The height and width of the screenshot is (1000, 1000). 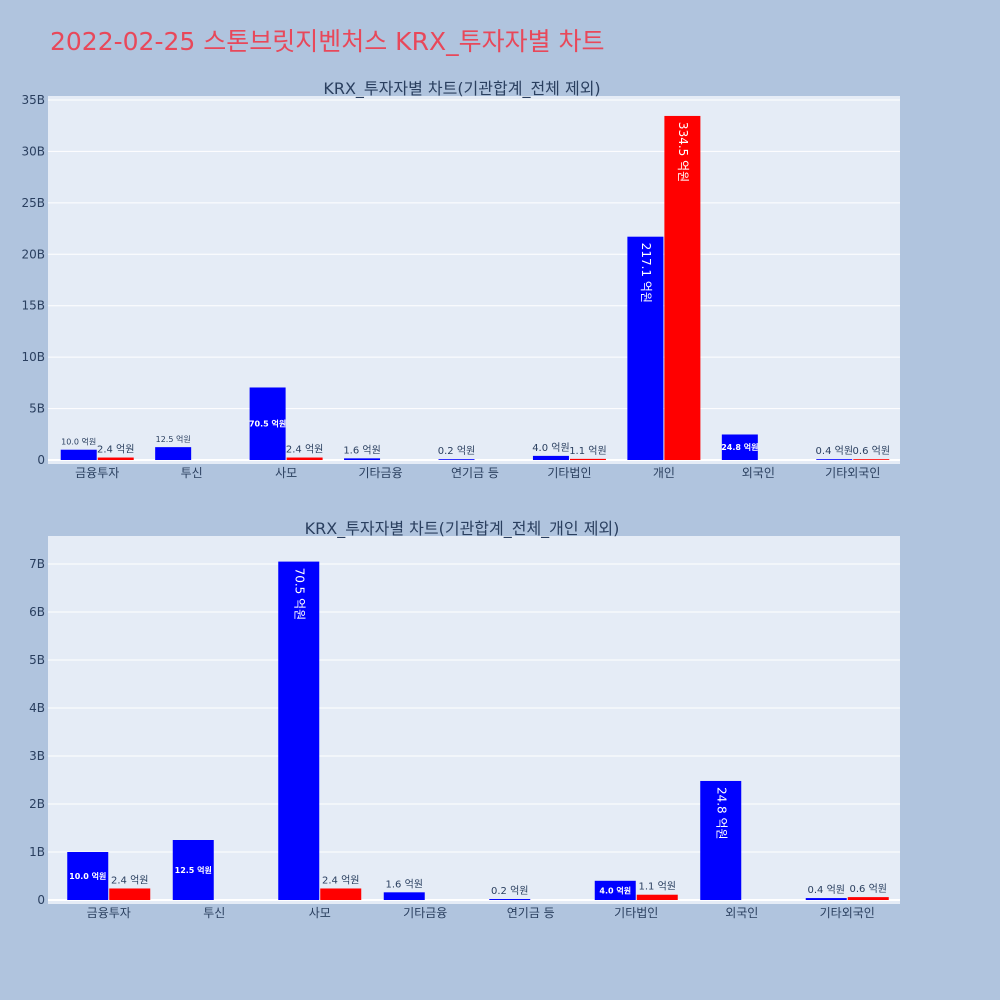 What do you see at coordinates (33, 151) in the screenshot?
I see `y-tick-label: 30B` at bounding box center [33, 151].